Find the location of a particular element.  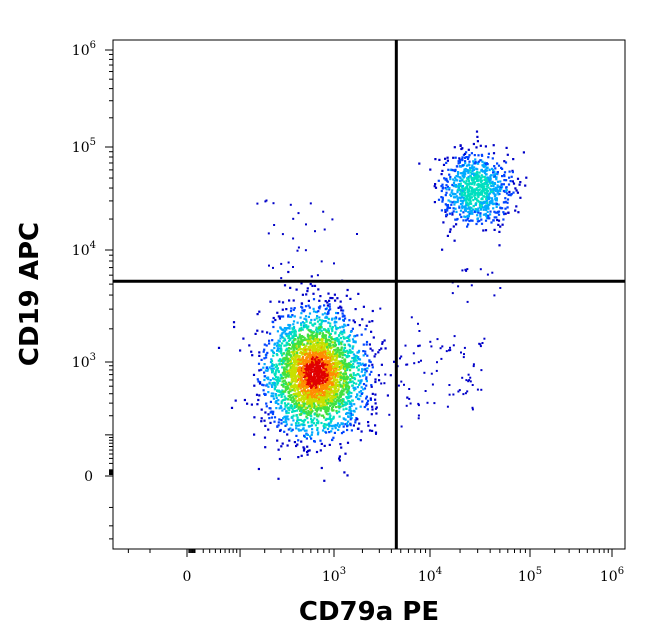

y-tick-label: 10⁶ is located at coordinates (84, 49).